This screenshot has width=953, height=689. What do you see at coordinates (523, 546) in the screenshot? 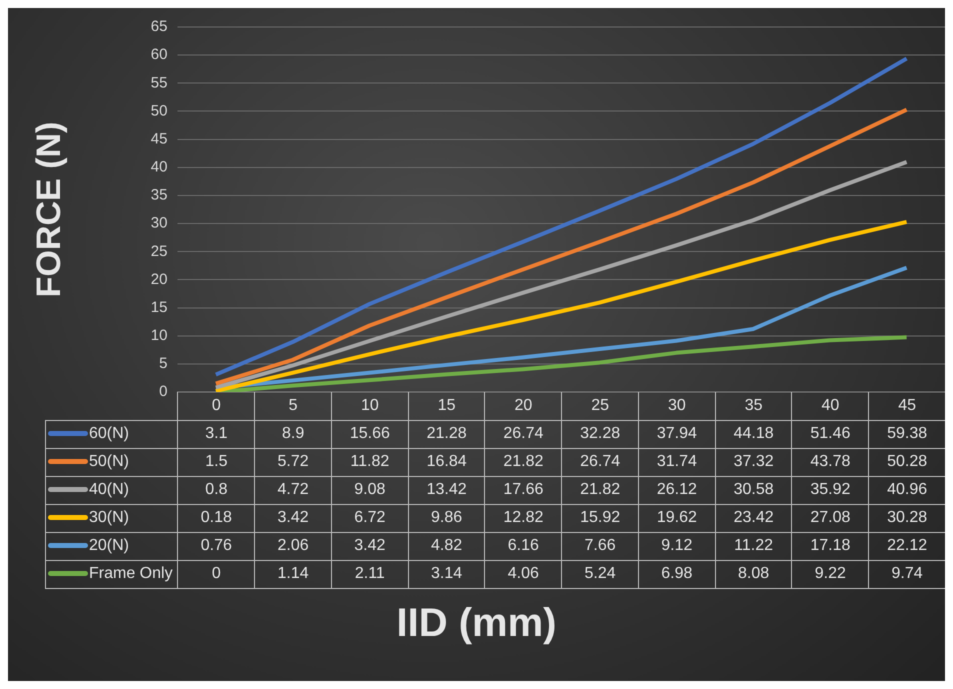
I see `data-label: 6.16` at bounding box center [523, 546].